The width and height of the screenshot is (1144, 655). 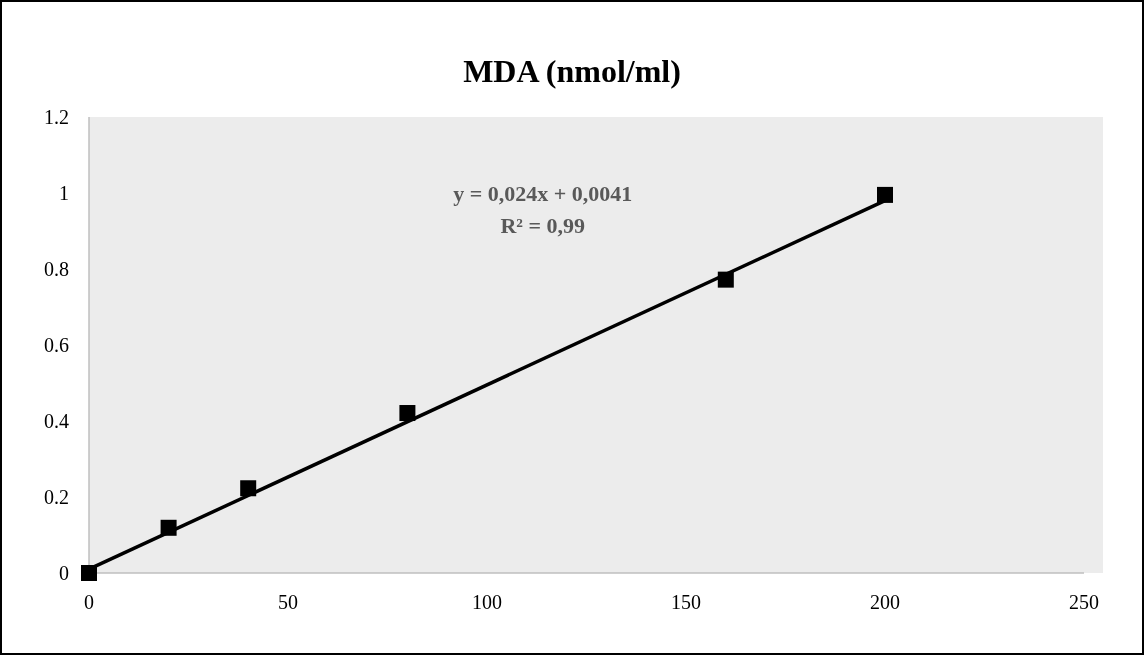 What do you see at coordinates (543, 193) in the screenshot?
I see `annotation: y = 0,024x + 0,0041` at bounding box center [543, 193].